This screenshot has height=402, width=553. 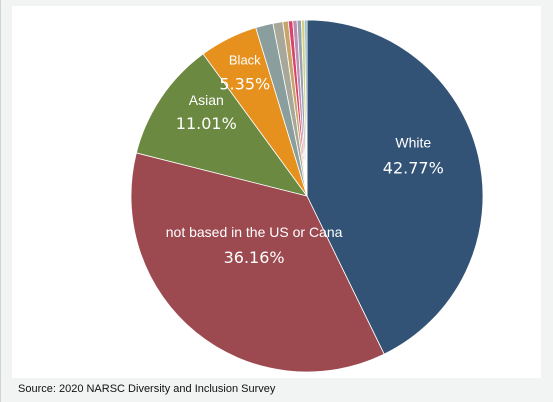 I want to click on slice-value-0: 42.77%, so click(x=413, y=167).